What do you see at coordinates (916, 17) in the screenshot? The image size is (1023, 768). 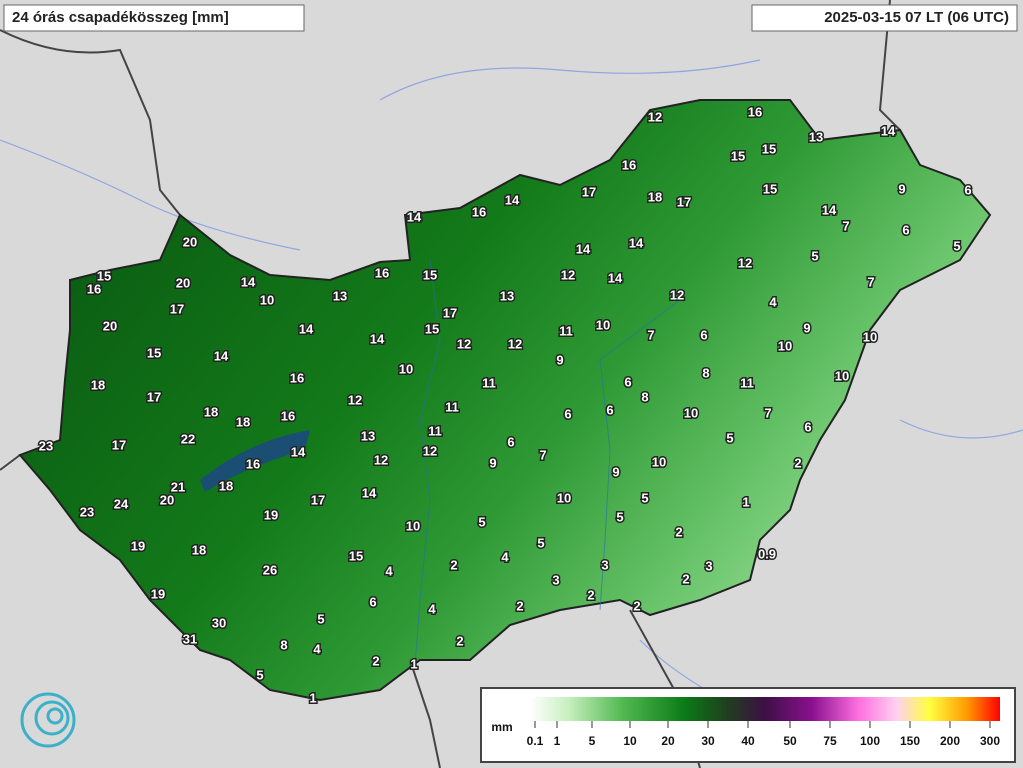 I see `timestamp: 2025-03-15 07 LT (06 UTC)` at bounding box center [916, 17].